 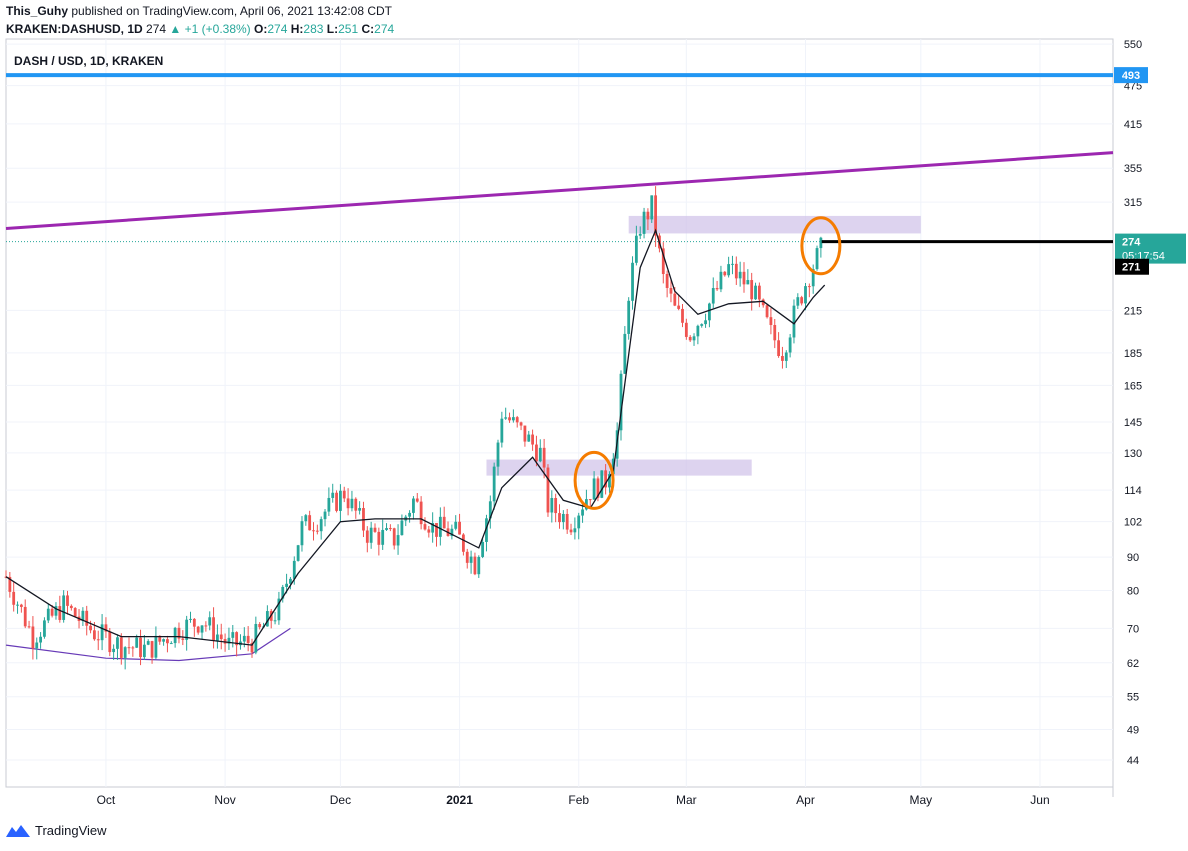 I want to click on resistance-trend-line, so click(x=559, y=190).